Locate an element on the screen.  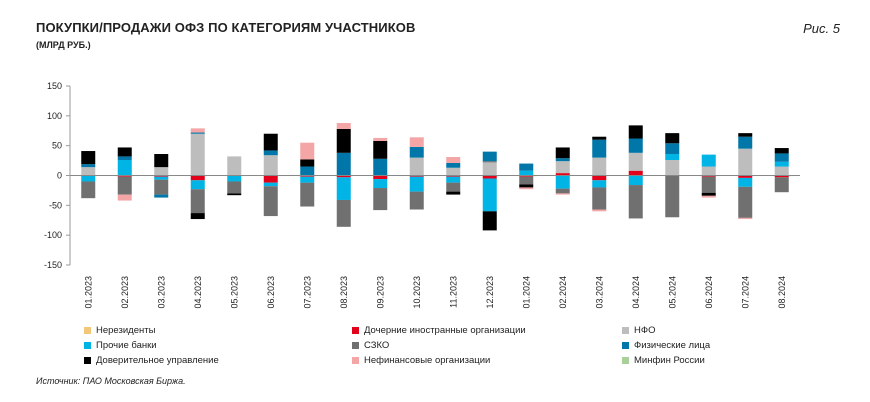
y-tick-label: -100 is located at coordinates (53, 235).